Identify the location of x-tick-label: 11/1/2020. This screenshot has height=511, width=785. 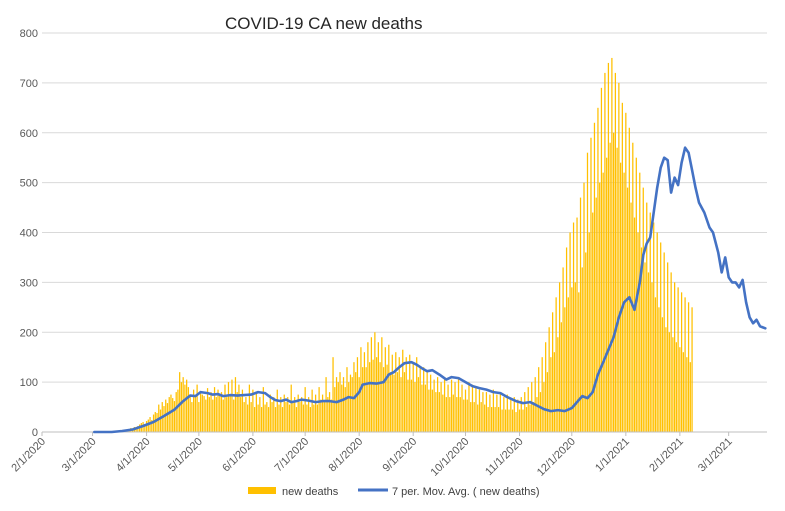
(504, 457).